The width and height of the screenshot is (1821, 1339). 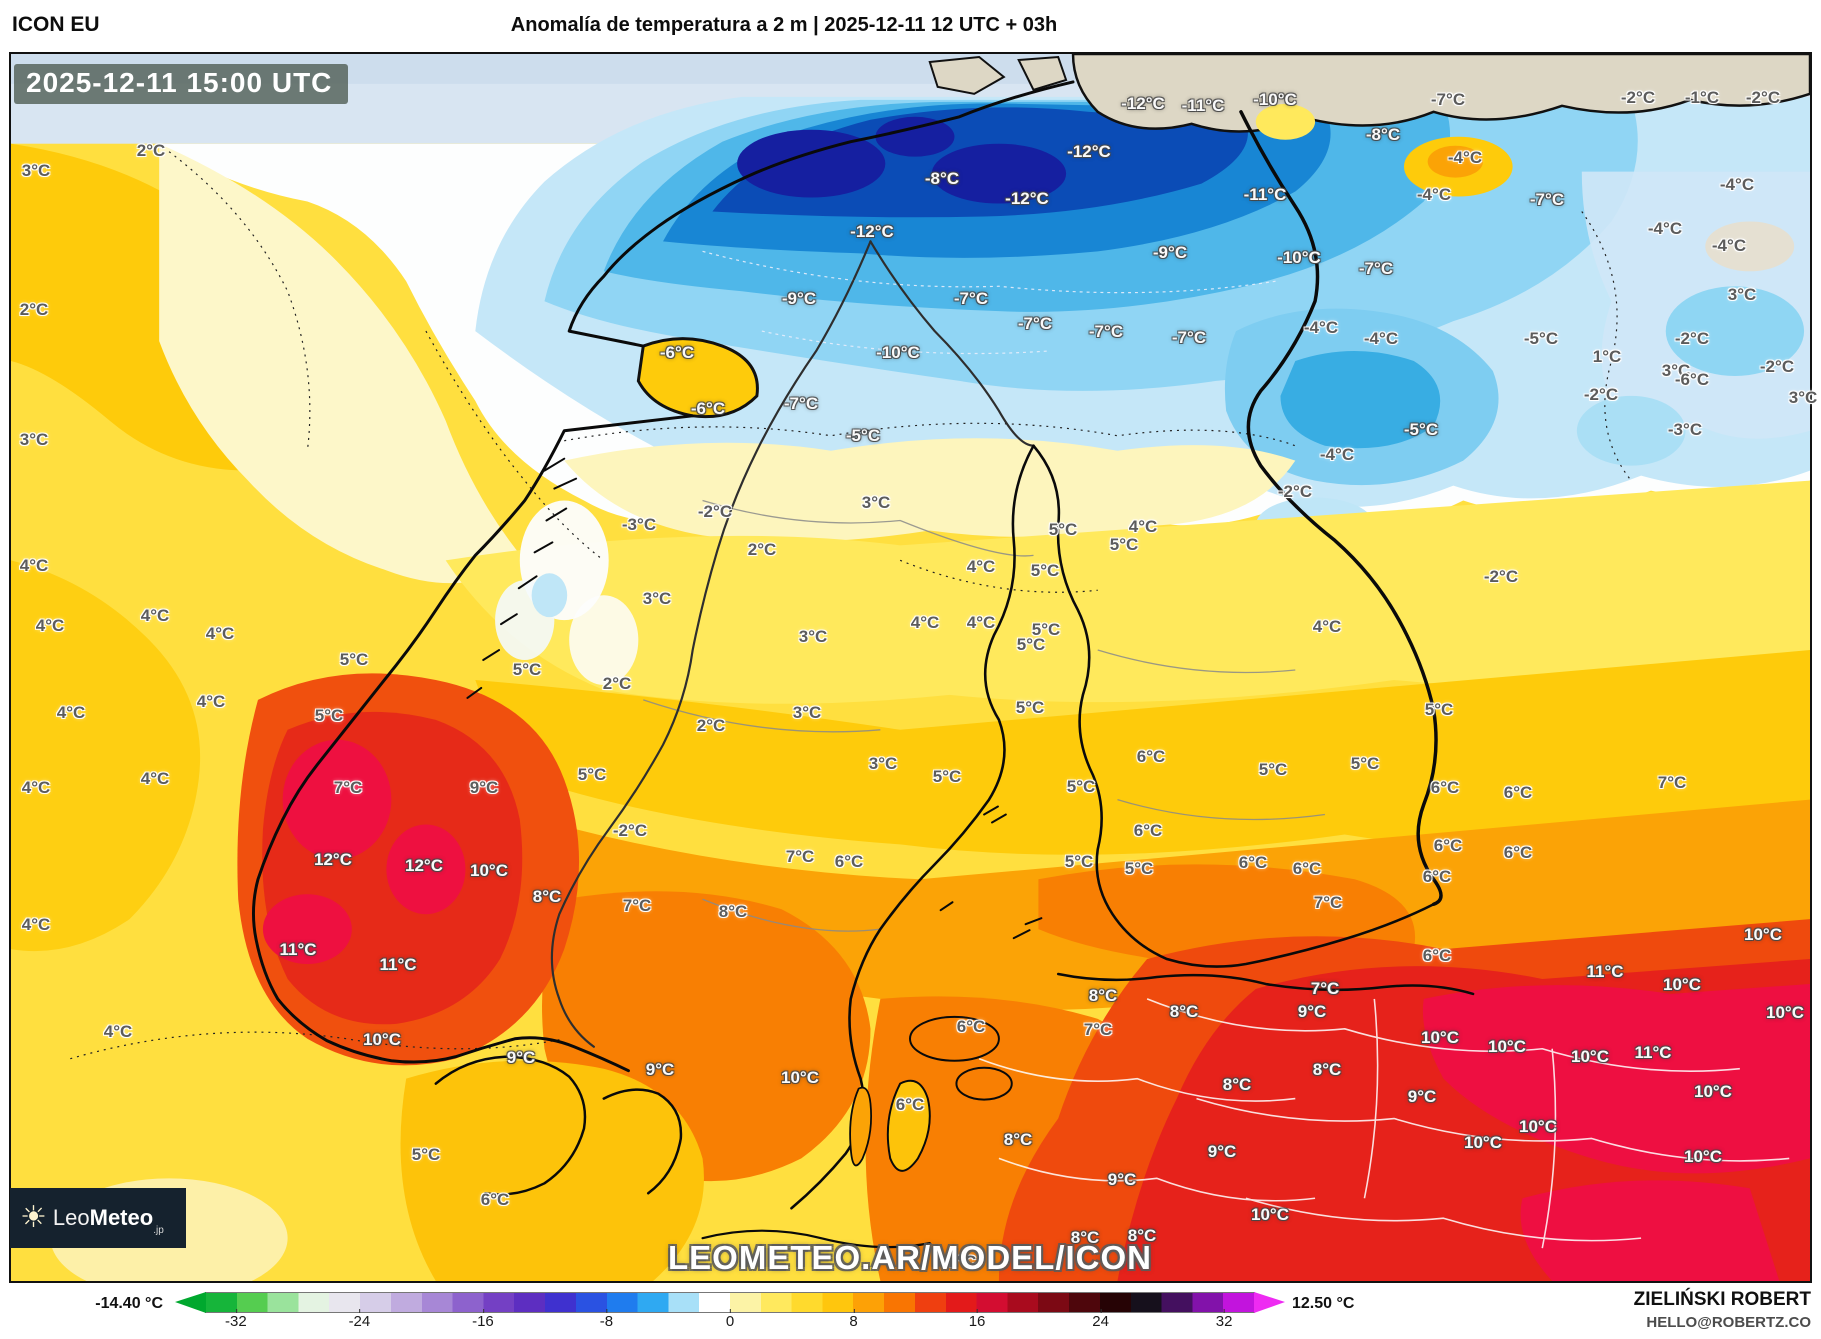 What do you see at coordinates (236, 1319) in the screenshot?
I see `colorbar-tick: -32` at bounding box center [236, 1319].